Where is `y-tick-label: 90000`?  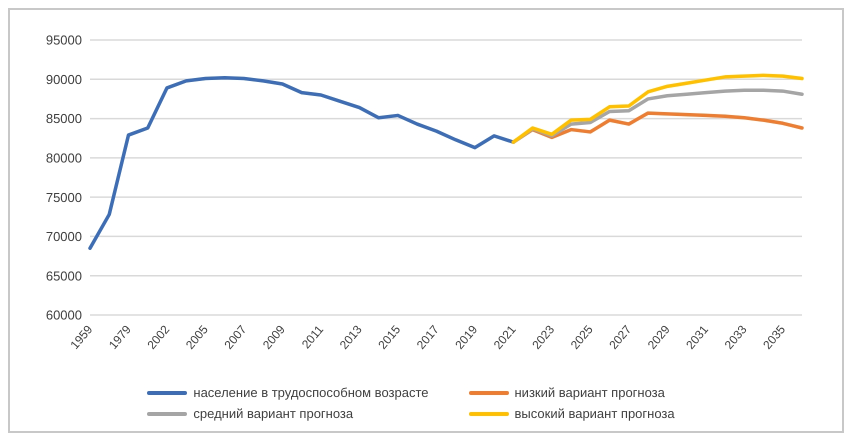 y-tick-label: 90000 is located at coordinates (64, 79).